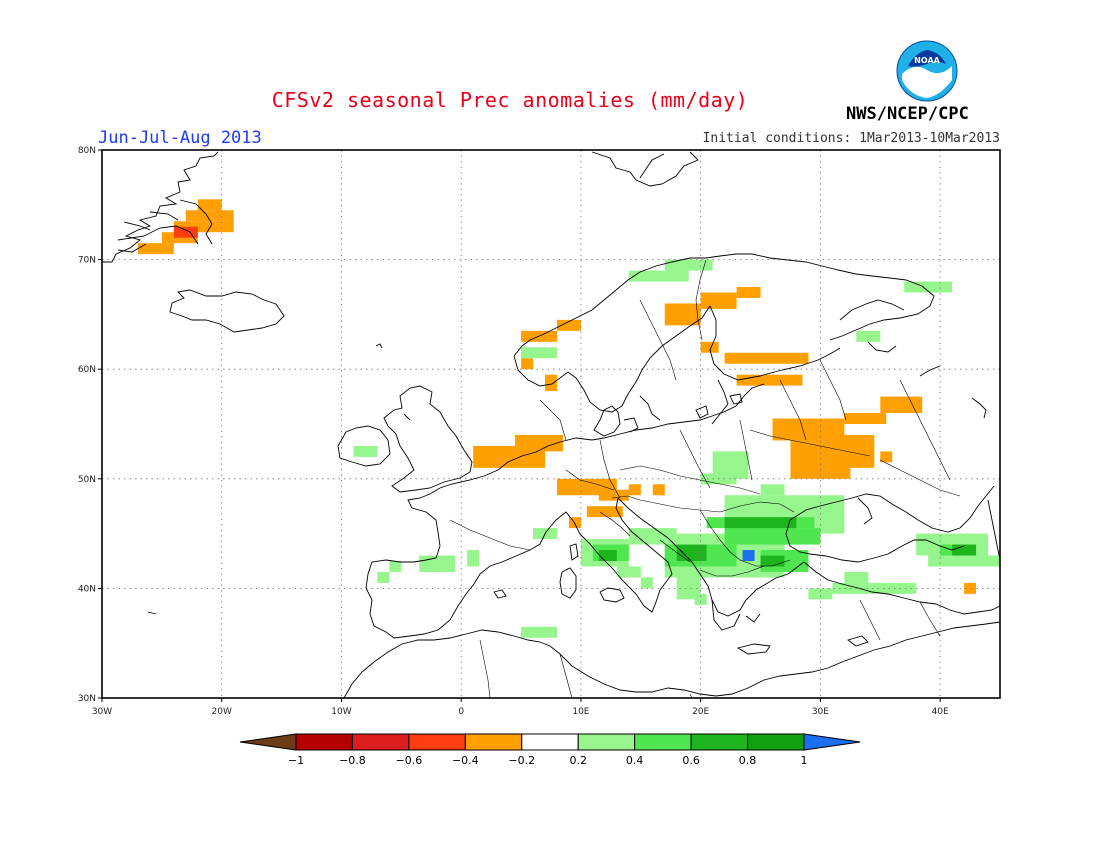 The image size is (1100, 850). What do you see at coordinates (820, 712) in the screenshot?
I see `lon-tick-label: 30E` at bounding box center [820, 712].